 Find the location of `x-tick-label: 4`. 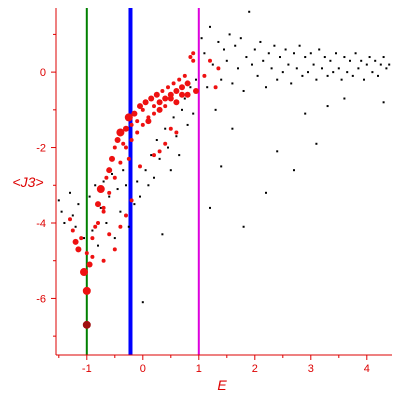

x-tick-label: 4 is located at coordinates (367, 369).